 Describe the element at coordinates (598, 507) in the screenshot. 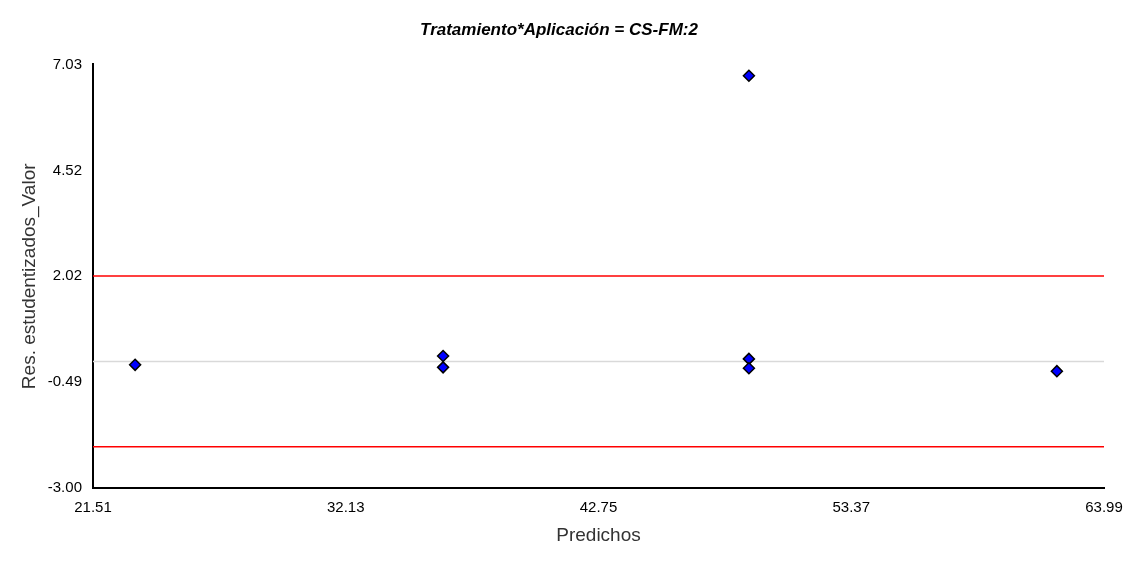

I see `x-tick-label: 42.75` at that location.